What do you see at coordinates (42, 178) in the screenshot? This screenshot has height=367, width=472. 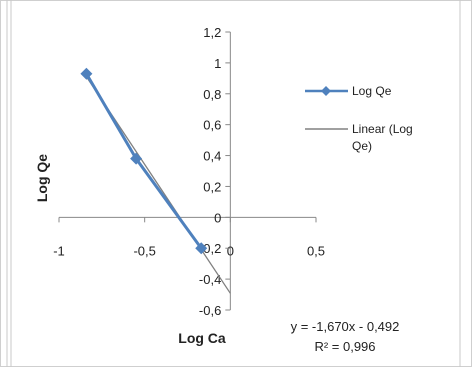 I see `y-axis-title: Log Qe` at bounding box center [42, 178].